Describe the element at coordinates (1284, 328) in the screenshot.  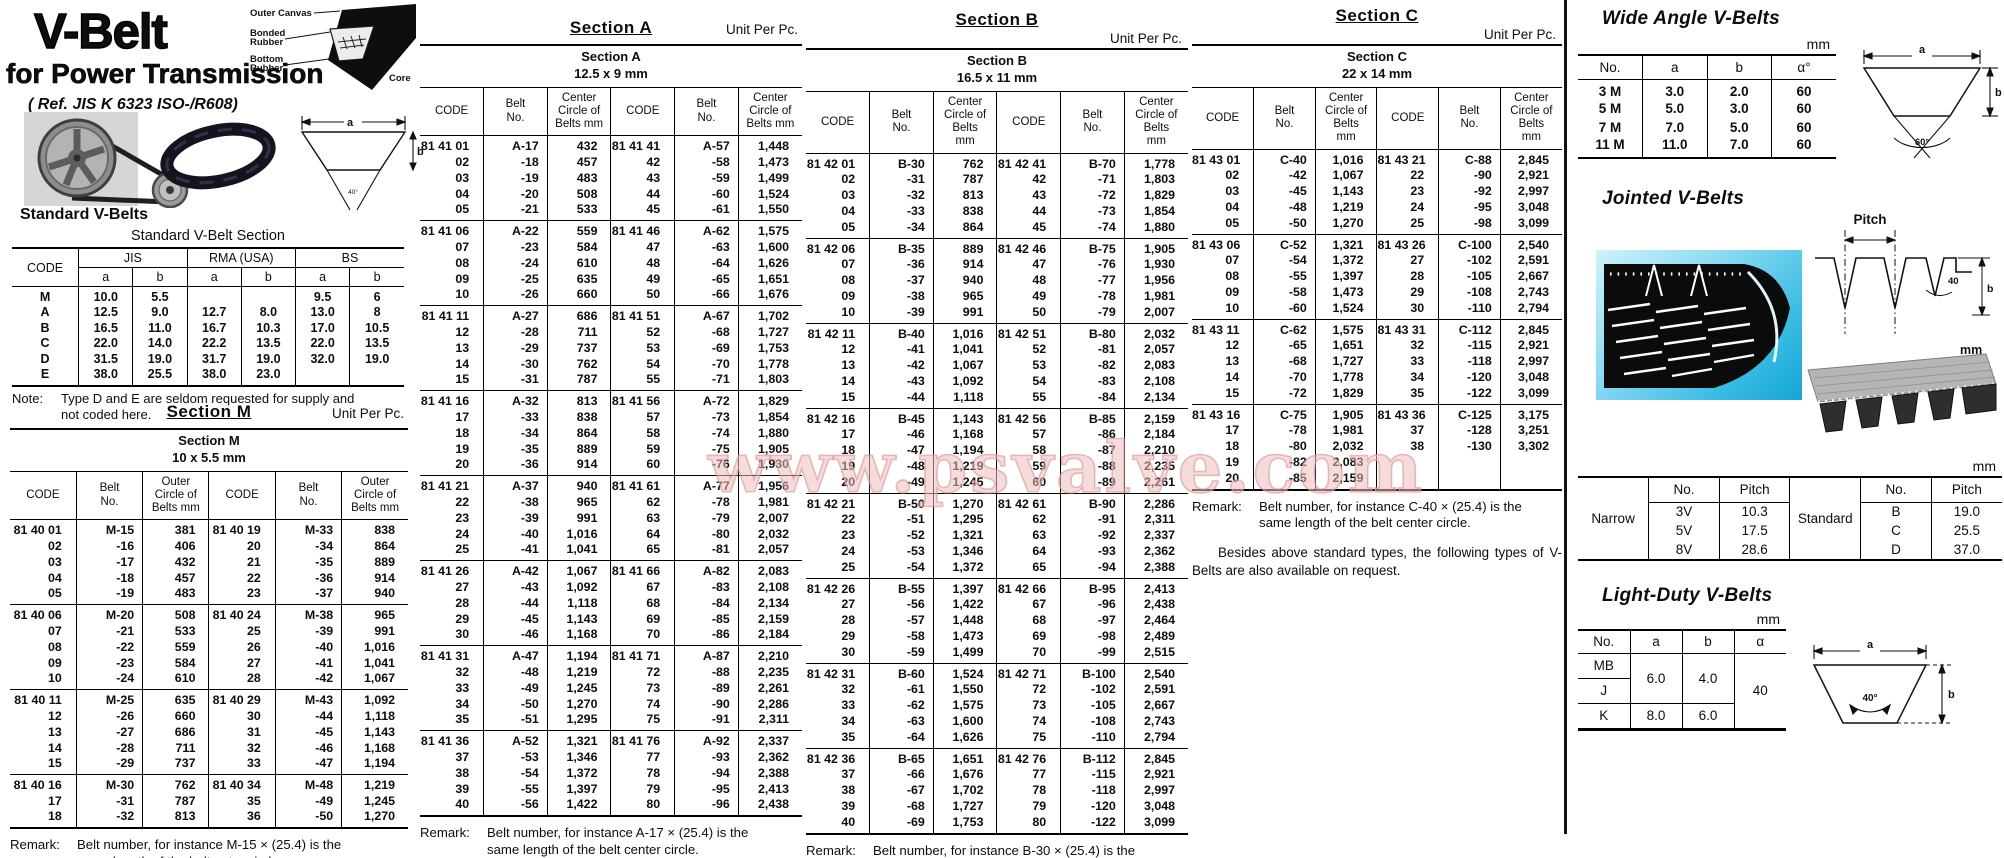
I see `cell: C-62` at that location.